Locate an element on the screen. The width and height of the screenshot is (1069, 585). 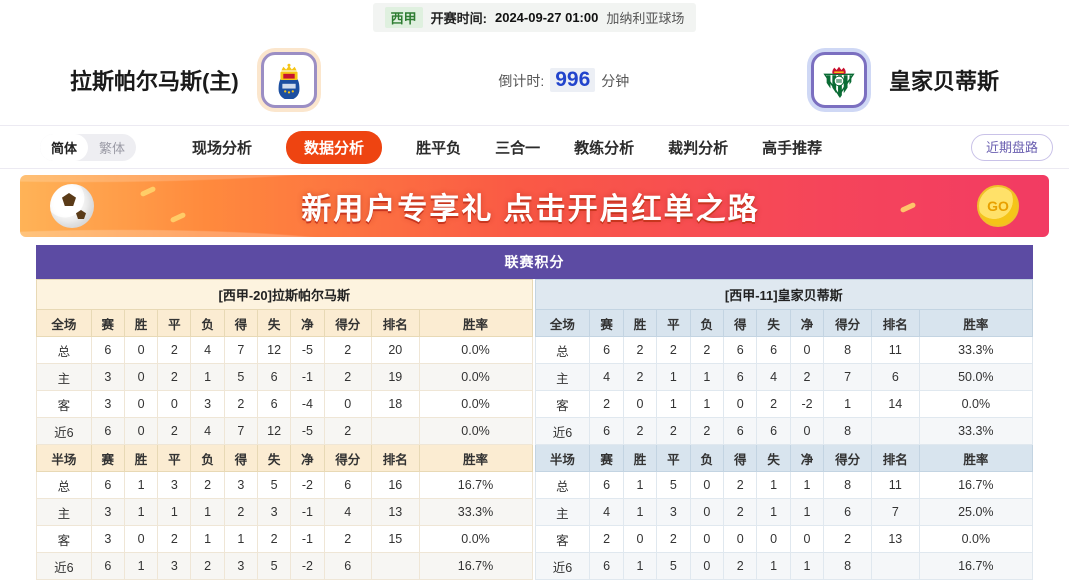
col-header-scope: 半场 is located at coordinates (64, 458).